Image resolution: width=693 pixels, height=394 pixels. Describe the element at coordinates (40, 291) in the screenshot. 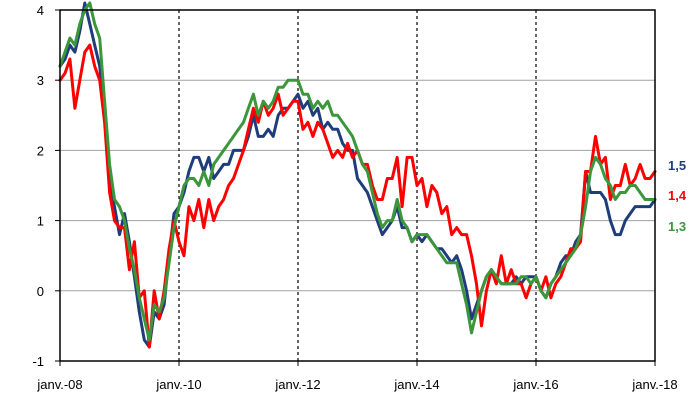

I see `y-tick-label: 0` at that location.